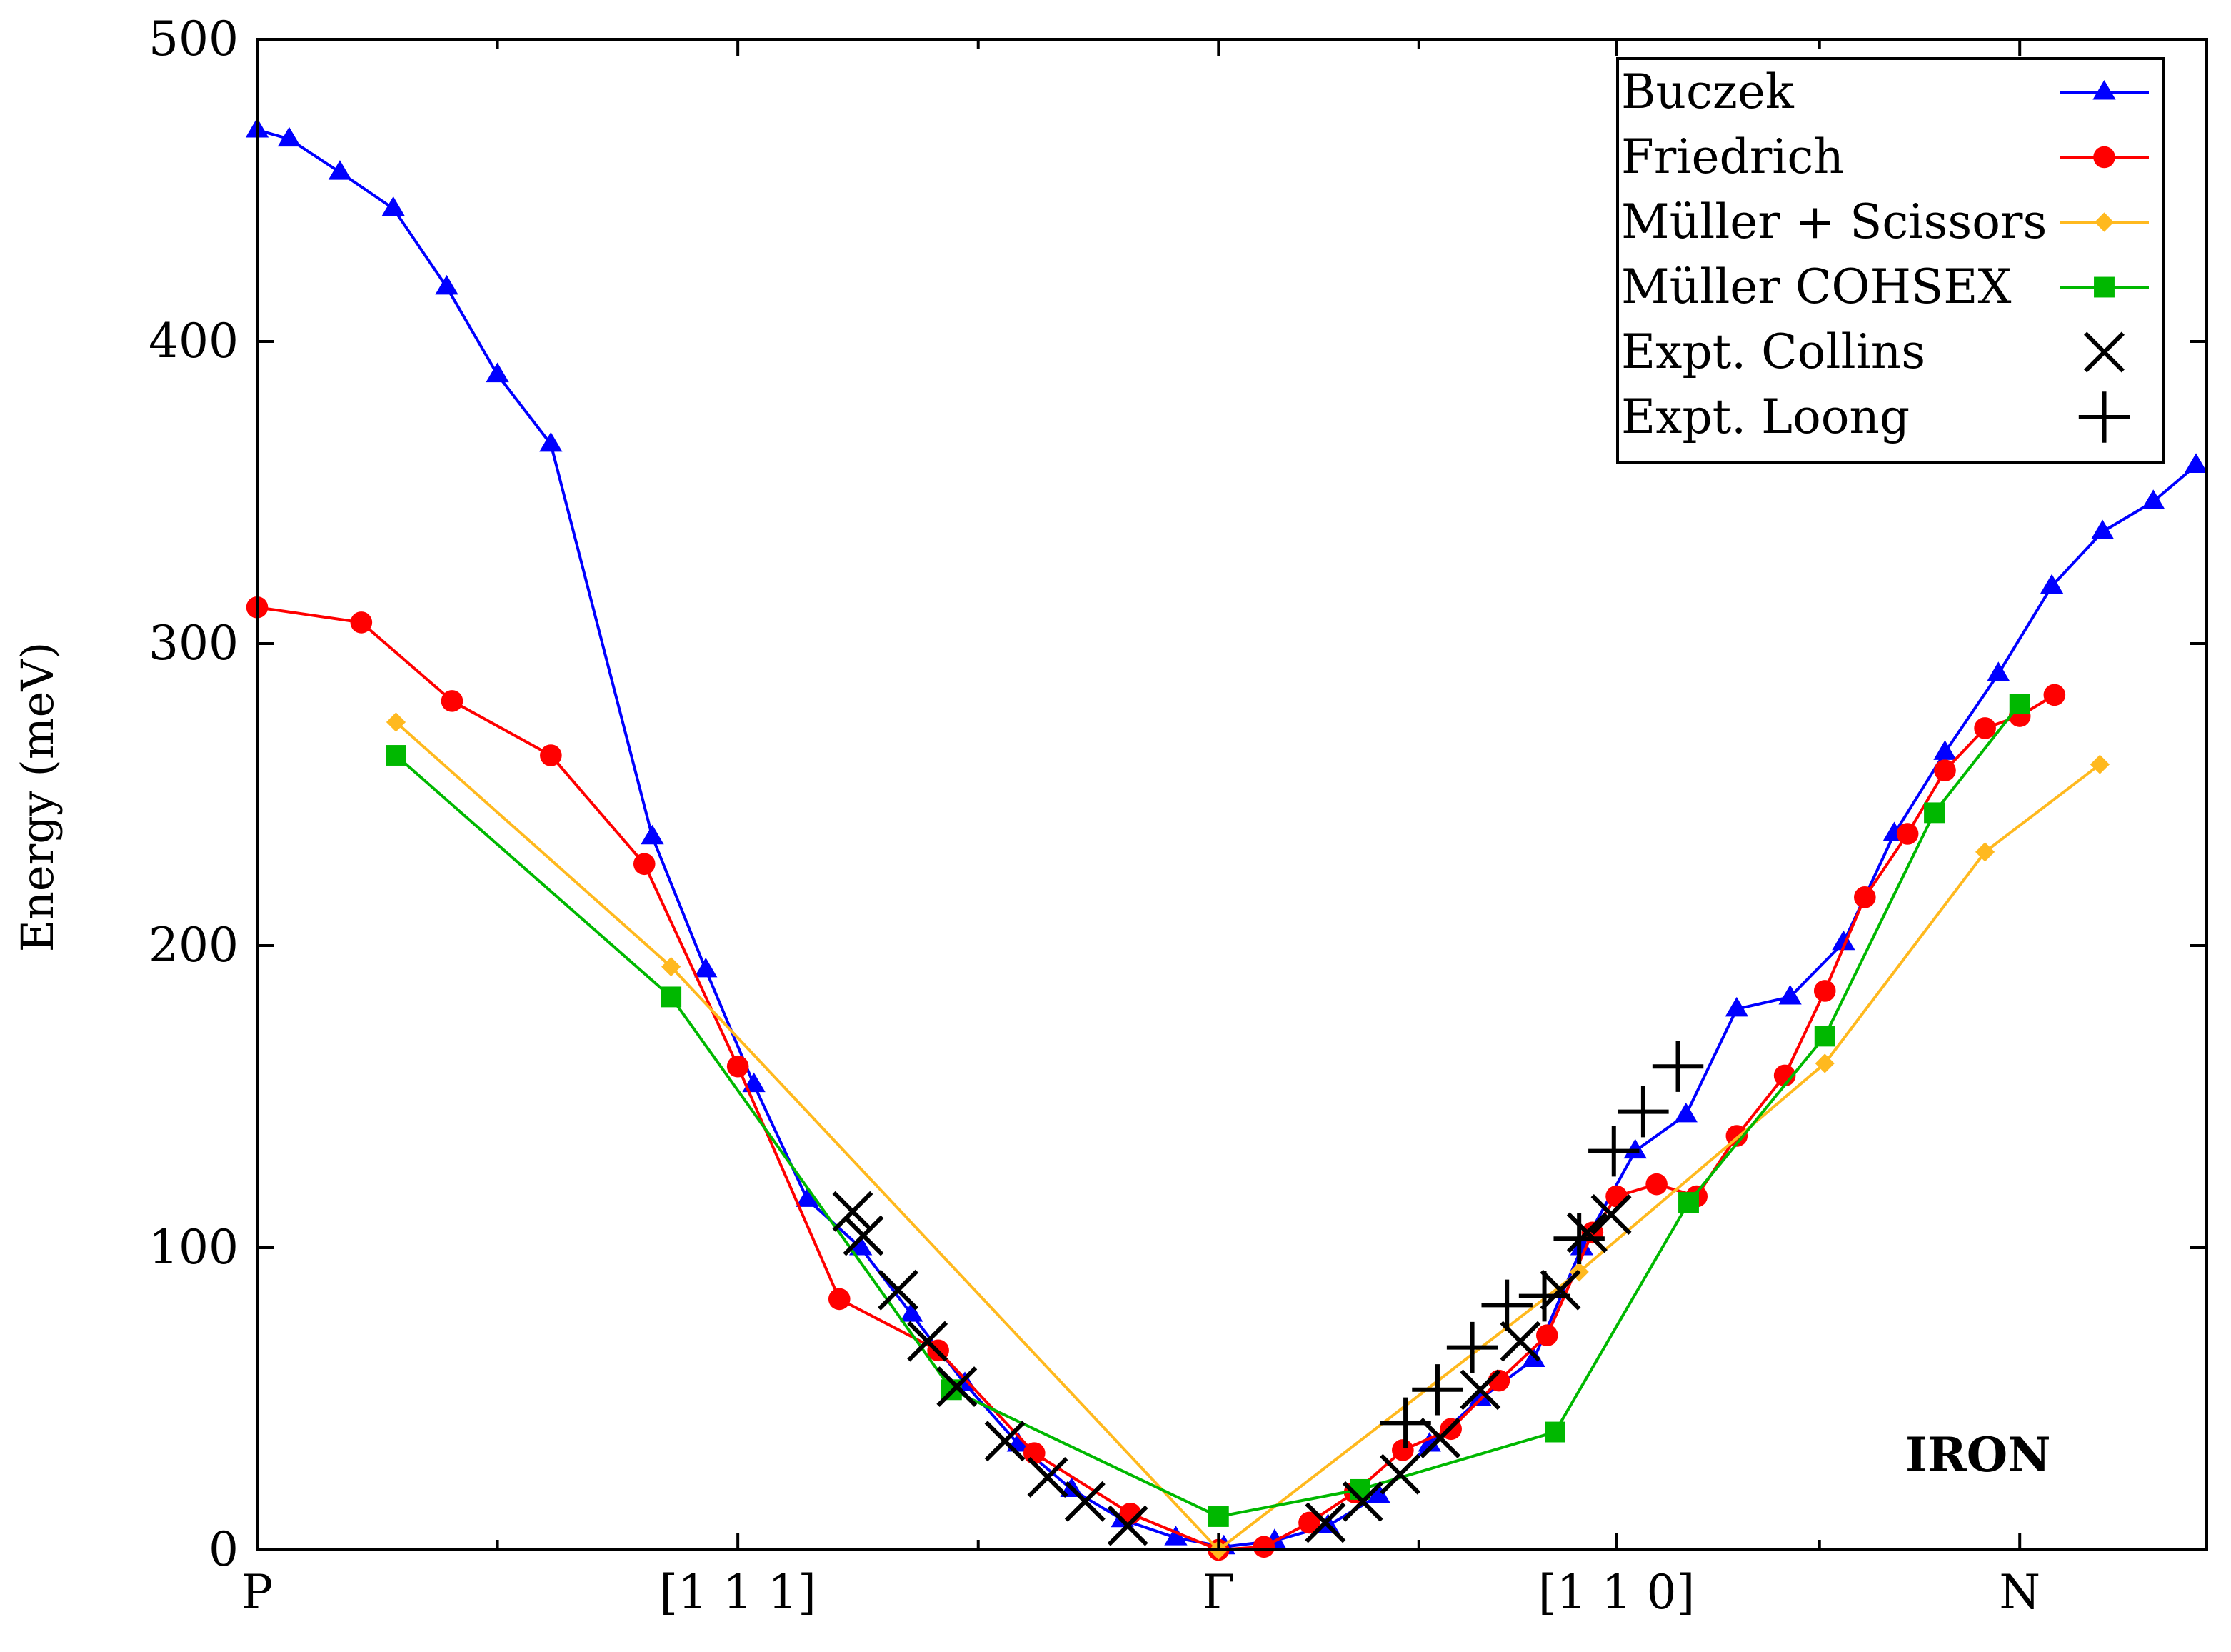 The width and height of the screenshot is (2231, 1652). What do you see at coordinates (224, 1549) in the screenshot?
I see `y-tick-label: 0` at bounding box center [224, 1549].